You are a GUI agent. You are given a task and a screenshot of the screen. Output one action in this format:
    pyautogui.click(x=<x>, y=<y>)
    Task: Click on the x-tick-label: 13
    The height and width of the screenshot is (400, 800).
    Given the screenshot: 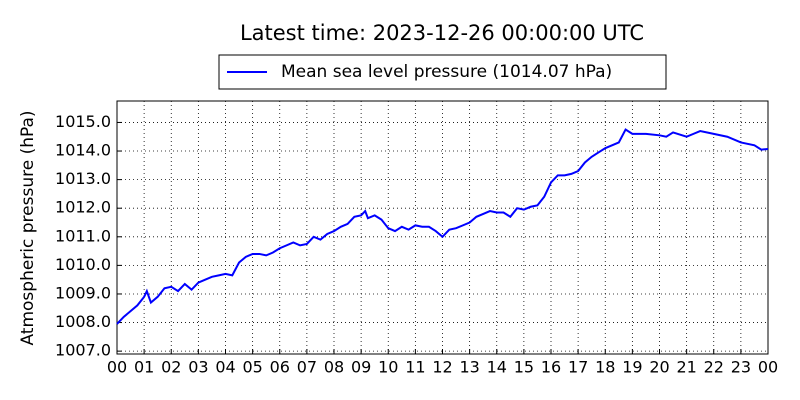 What is the action you would take?
    pyautogui.click(x=469, y=367)
    